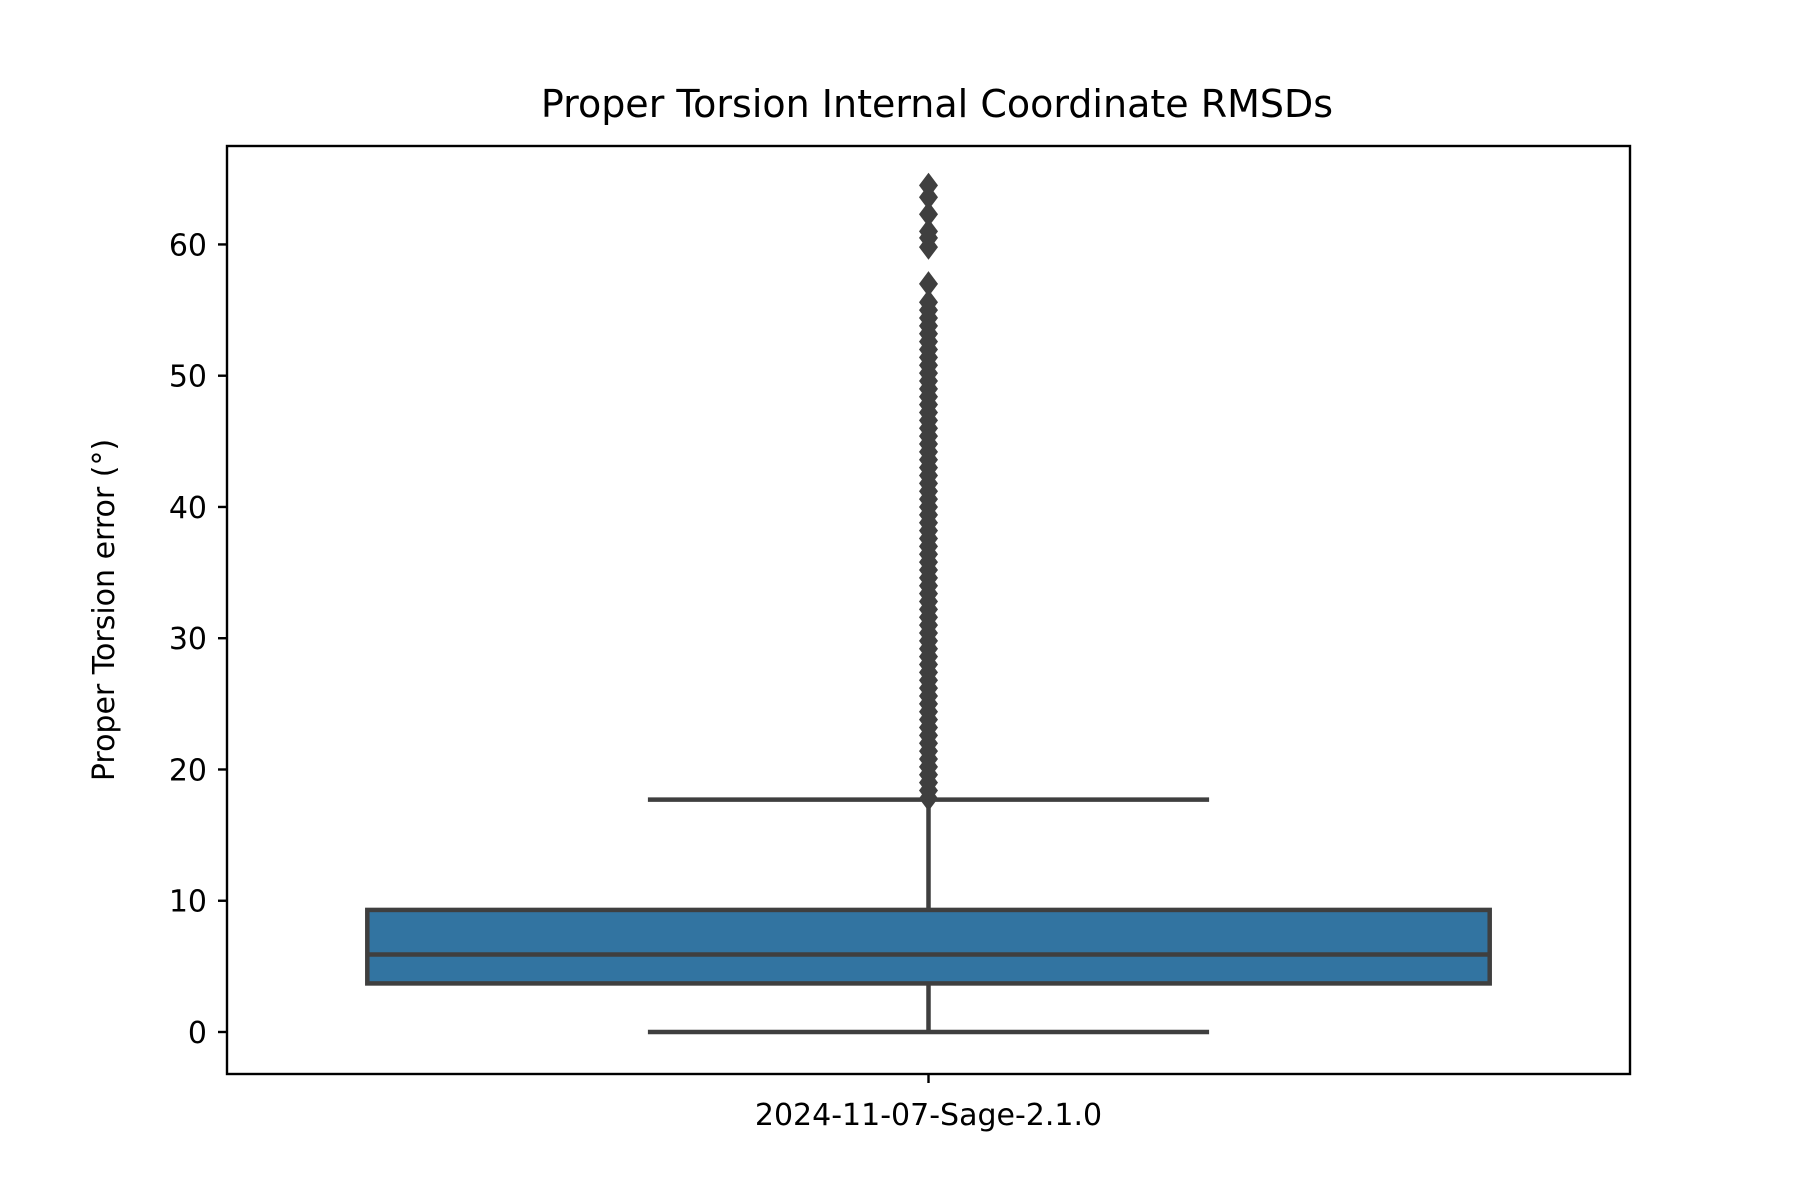 The height and width of the screenshot is (1200, 1800). Describe the element at coordinates (104, 610) in the screenshot. I see `y-axis-label: Proper Torsion error (°)` at that location.